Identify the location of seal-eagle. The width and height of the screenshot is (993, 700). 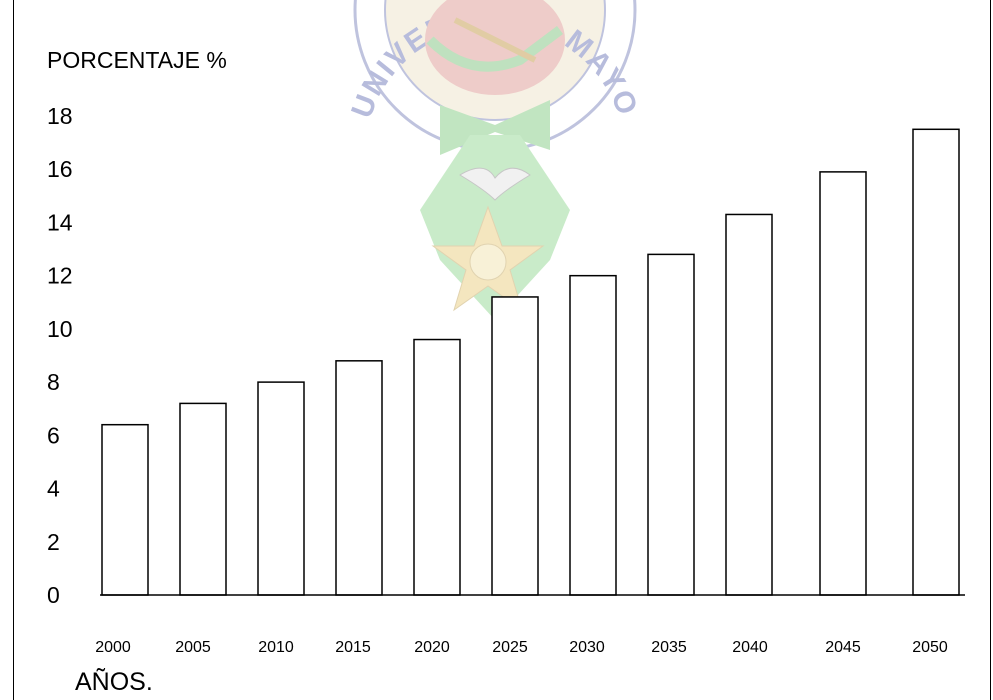
(495, 184).